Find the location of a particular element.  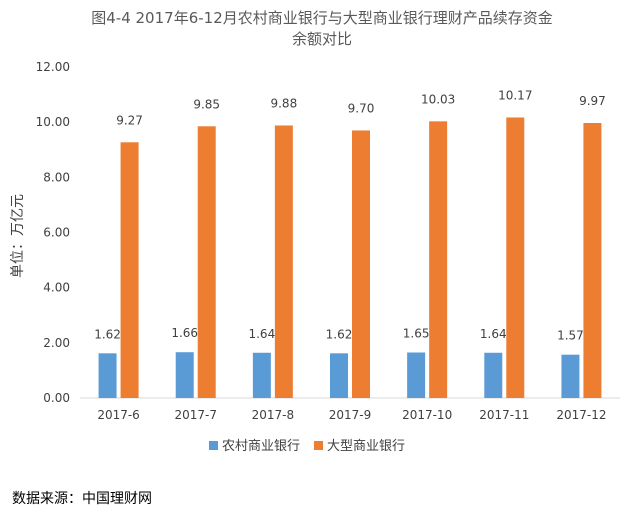

x-tick-label: 2017-9 is located at coordinates (350, 415).